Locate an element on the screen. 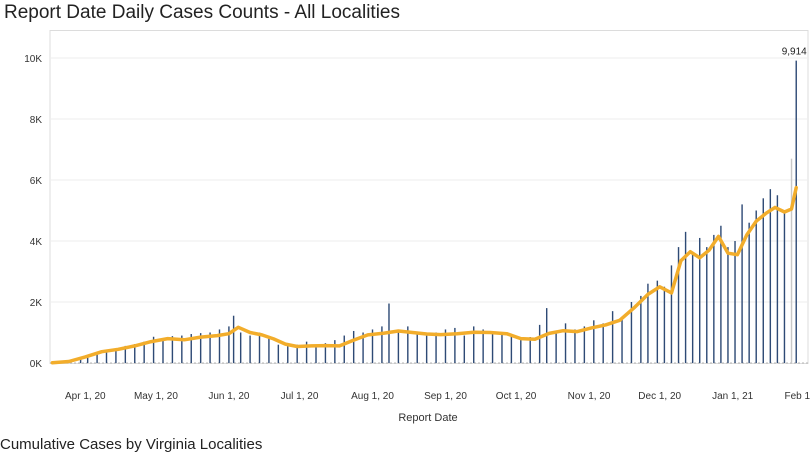  x-tick-label: Feb 1, 21 is located at coordinates (797, 396).